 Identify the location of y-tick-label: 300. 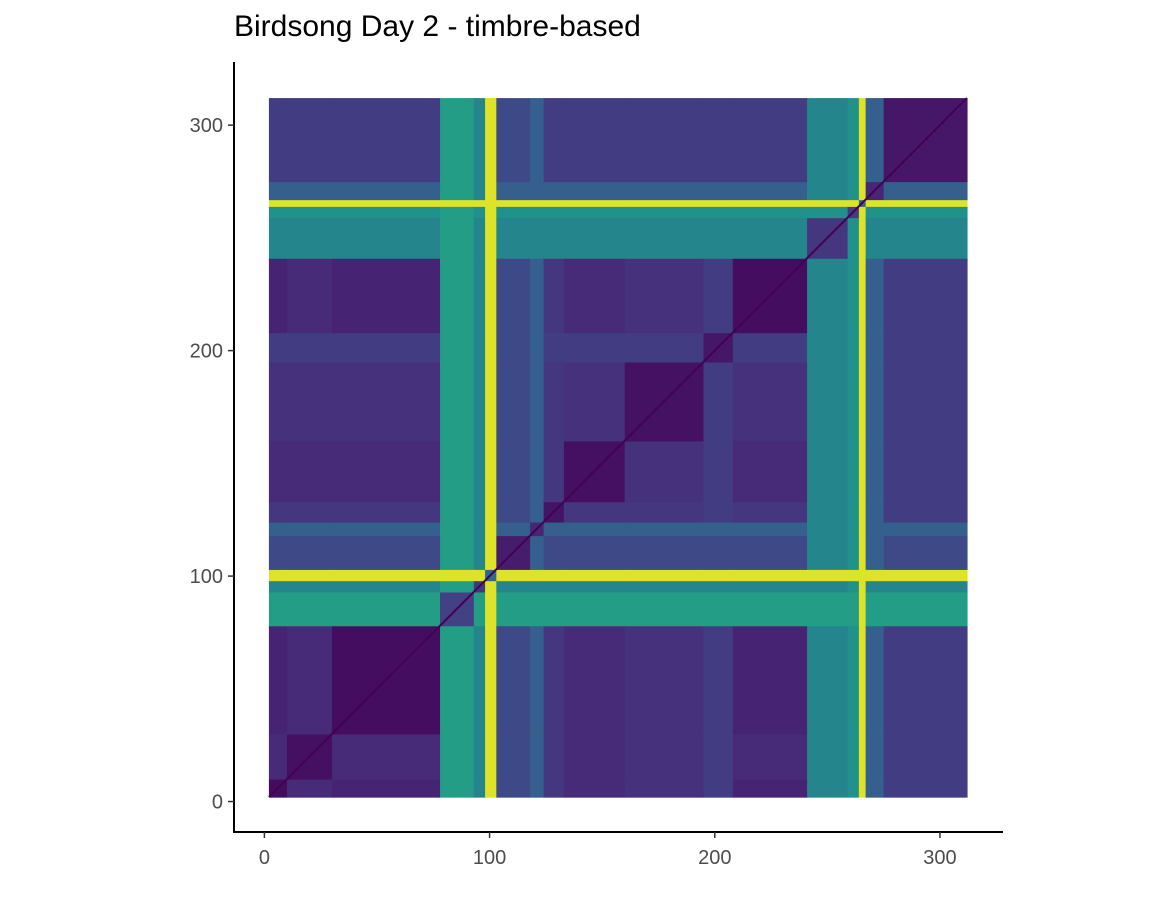
(206, 126).